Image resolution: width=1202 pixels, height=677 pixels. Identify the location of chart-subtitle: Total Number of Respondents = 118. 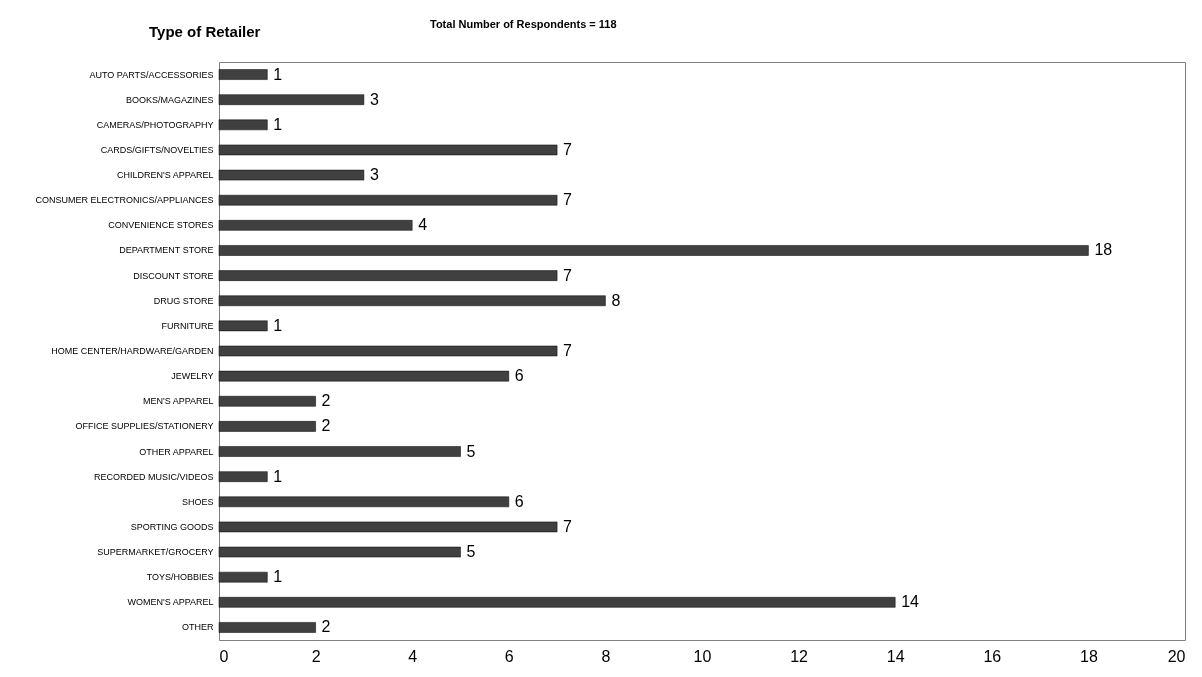
(523, 24).